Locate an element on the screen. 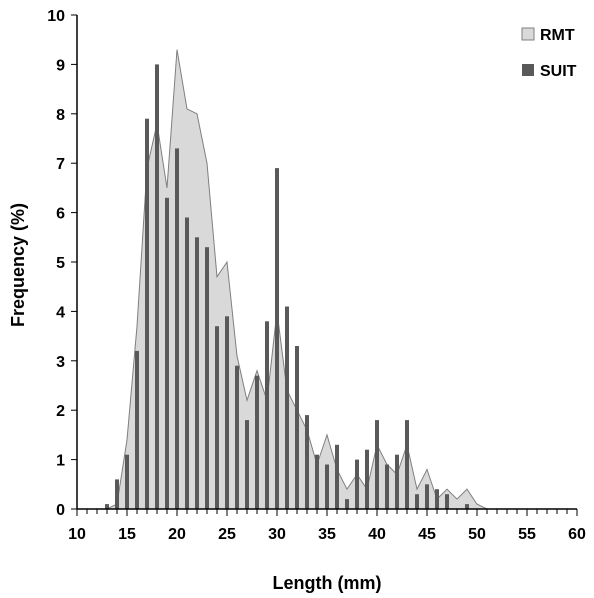  legend-swatch-rmt is located at coordinates (528, 34).